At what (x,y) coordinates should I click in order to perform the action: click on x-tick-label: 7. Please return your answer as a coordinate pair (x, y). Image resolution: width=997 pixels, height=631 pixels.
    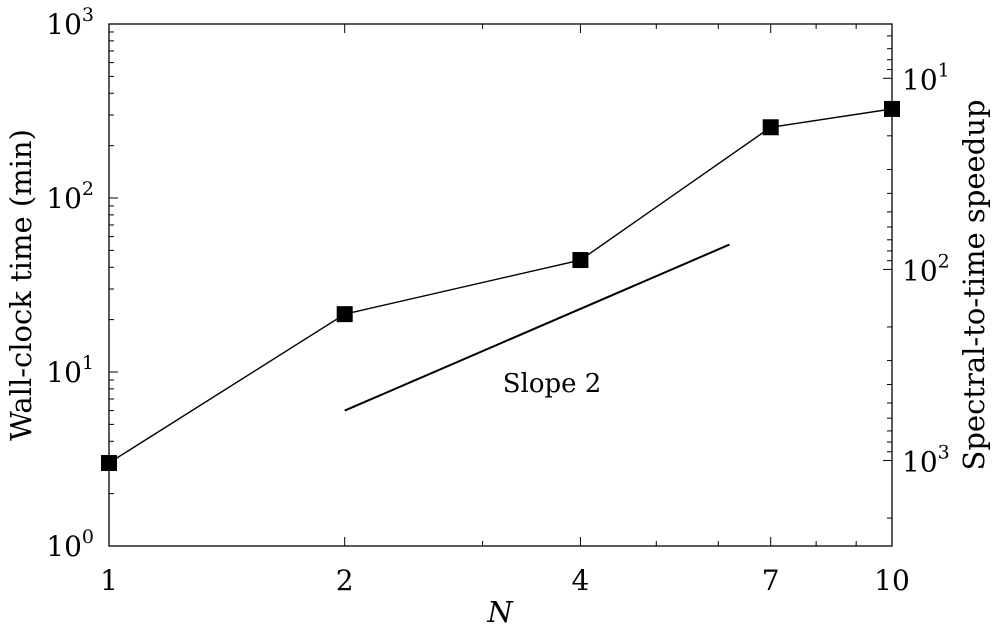
    Looking at the image, I should click on (771, 580).